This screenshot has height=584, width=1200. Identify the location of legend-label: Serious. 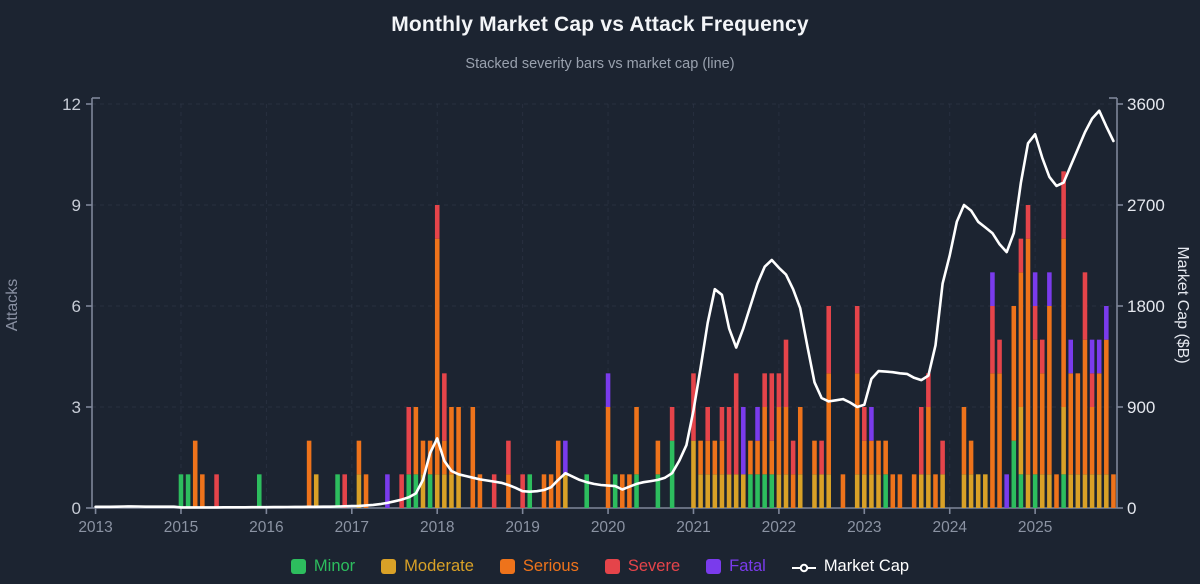
(550, 566).